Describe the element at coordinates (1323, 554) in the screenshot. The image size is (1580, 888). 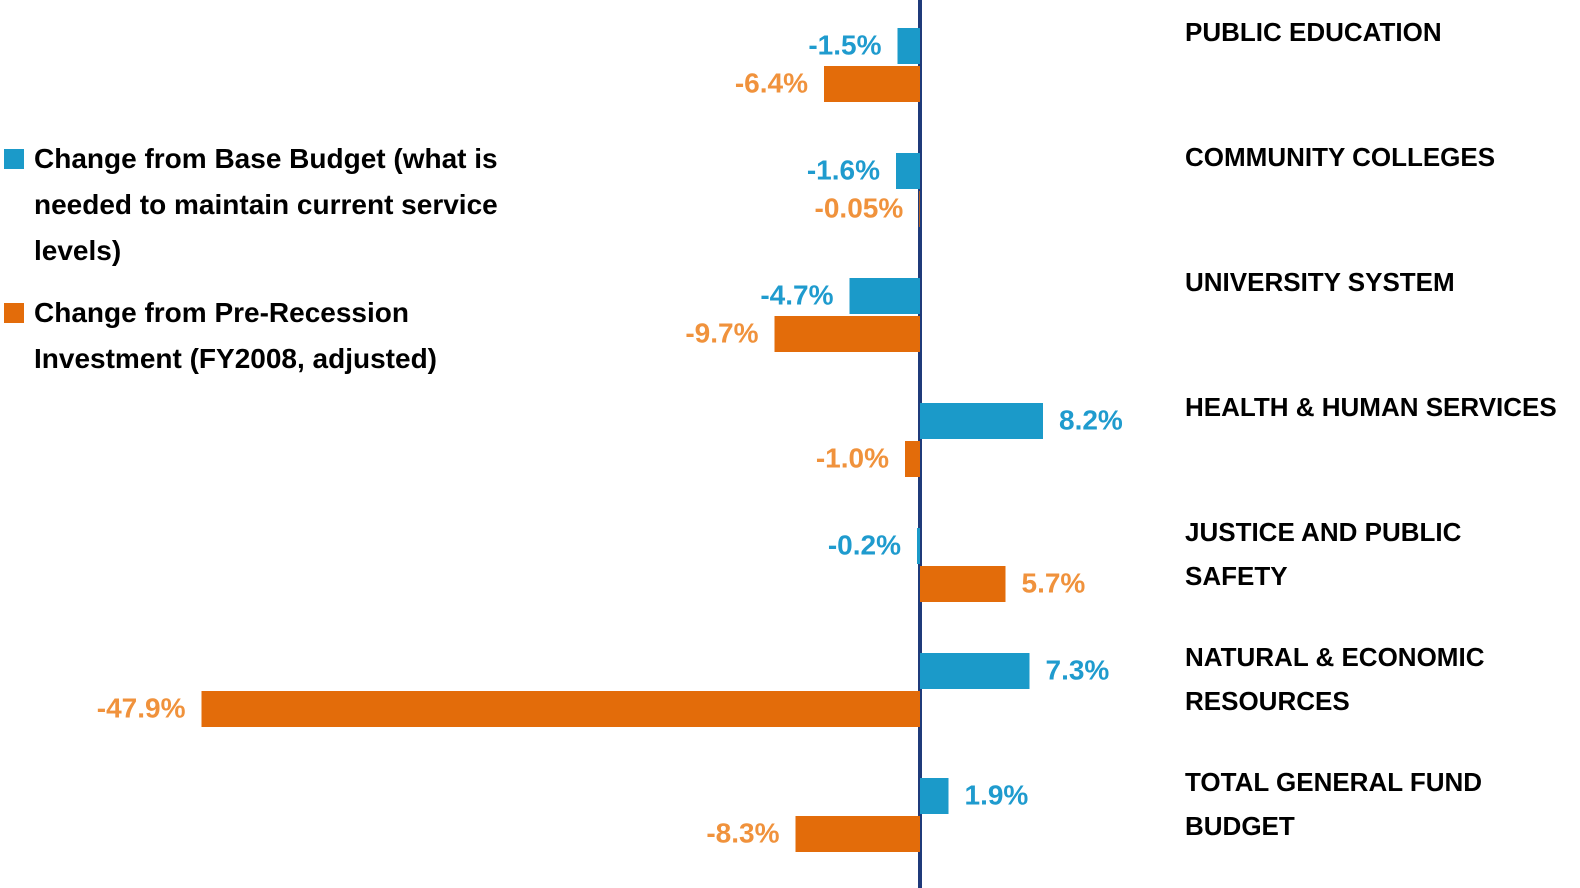
I see `category-label: JUSTICE AND PUBLIC SAFETY` at that location.